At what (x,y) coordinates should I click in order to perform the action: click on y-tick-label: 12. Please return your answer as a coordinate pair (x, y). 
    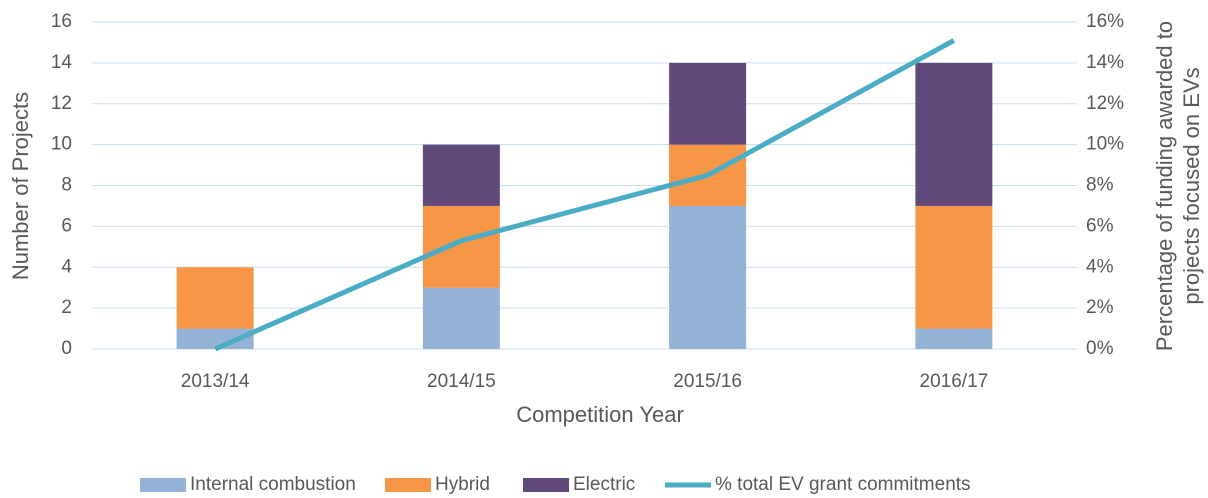
    Looking at the image, I should click on (61, 103).